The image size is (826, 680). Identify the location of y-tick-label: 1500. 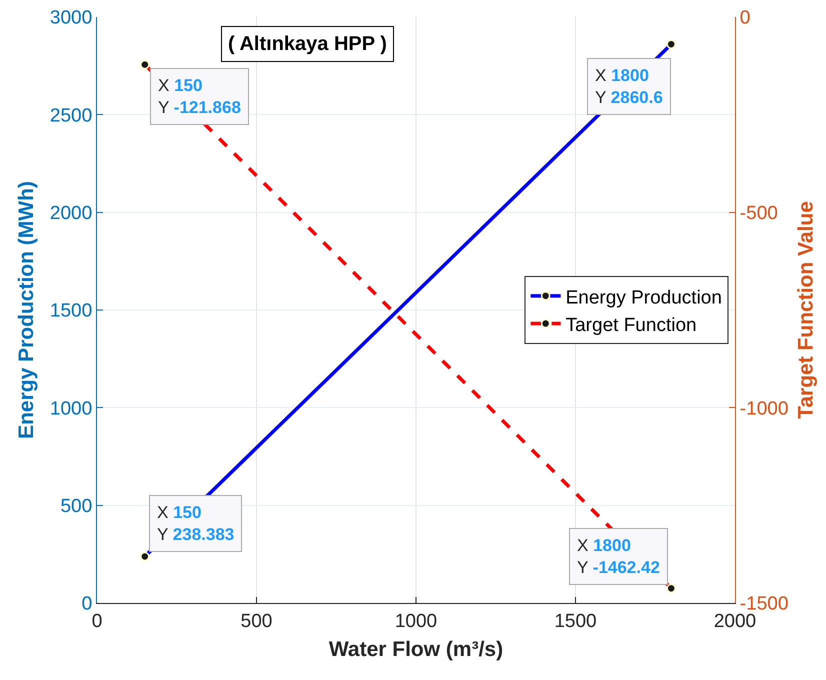
(71, 311).